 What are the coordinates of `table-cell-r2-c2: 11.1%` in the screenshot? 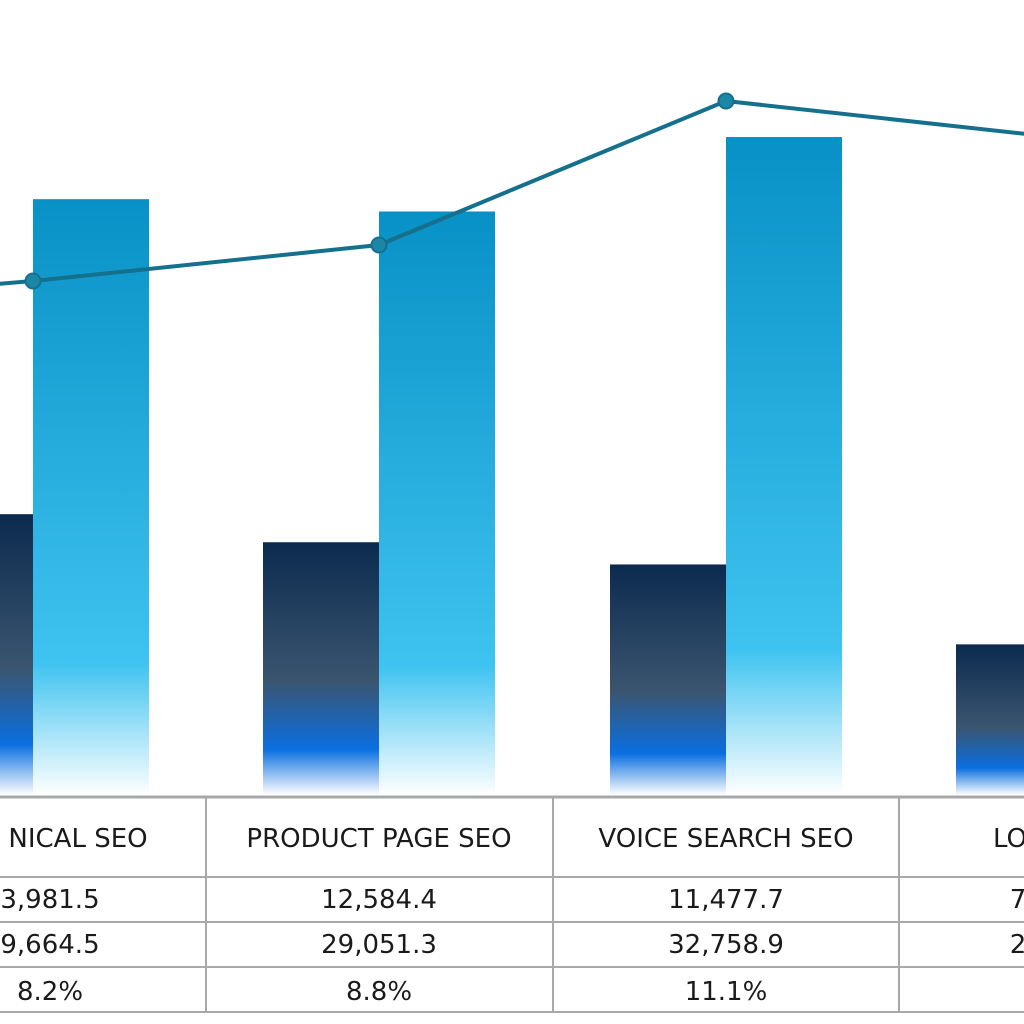 It's located at (726, 992).